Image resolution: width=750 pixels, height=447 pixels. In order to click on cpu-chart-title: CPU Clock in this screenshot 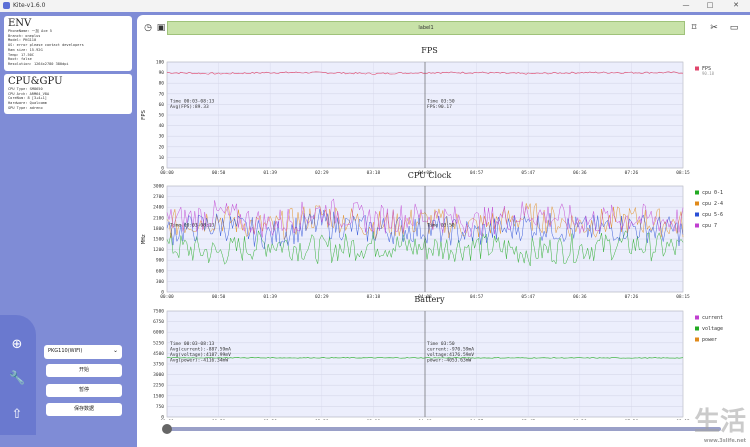, I will do `click(429, 175)`.